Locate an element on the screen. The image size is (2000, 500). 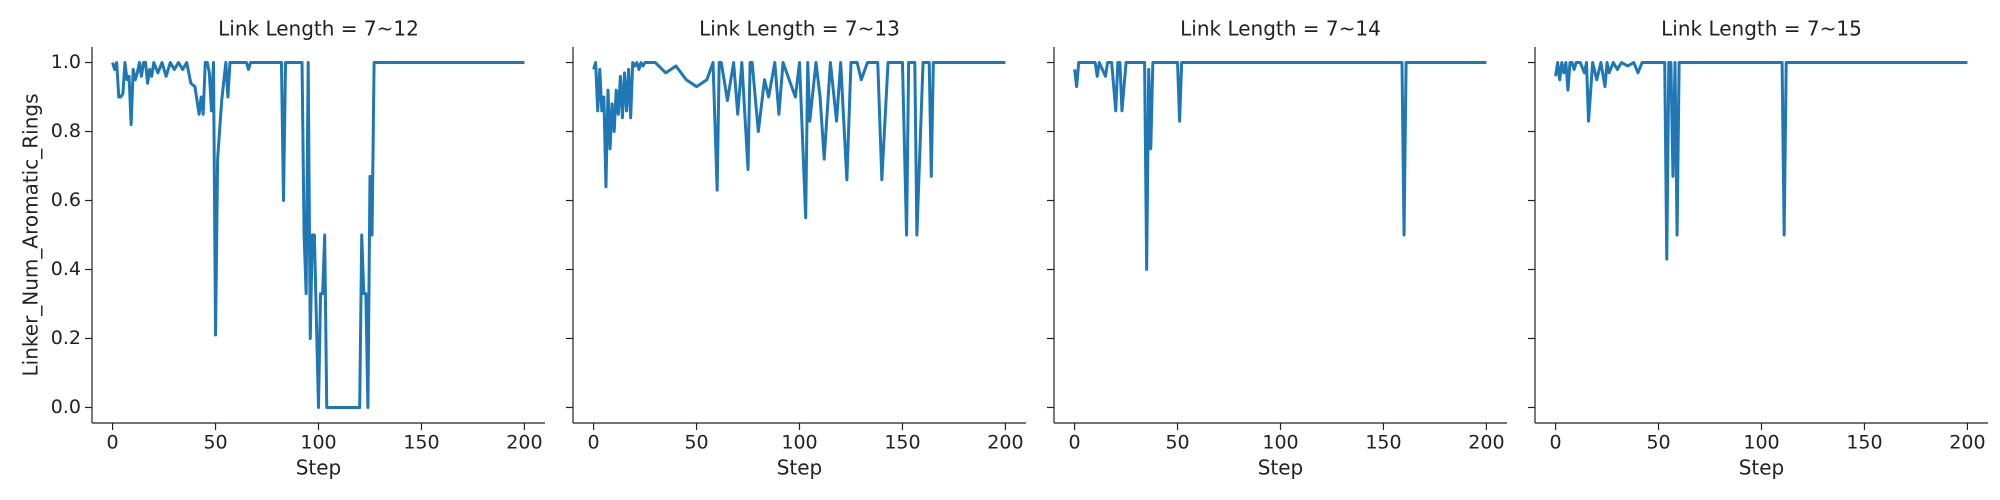
y-tick-label: 0.8 is located at coordinates (66, 131).